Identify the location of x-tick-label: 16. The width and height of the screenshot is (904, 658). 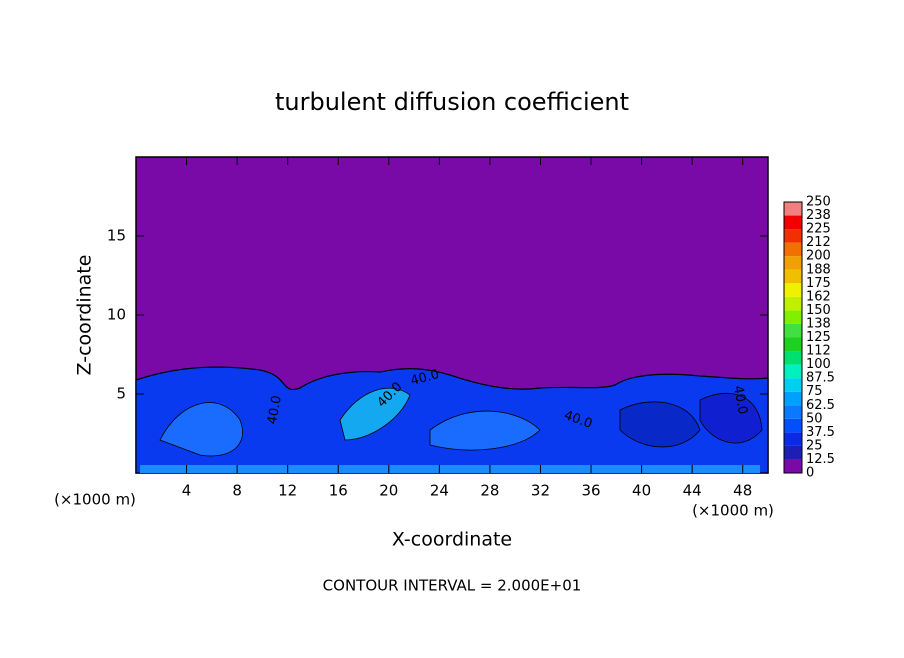
(338, 491).